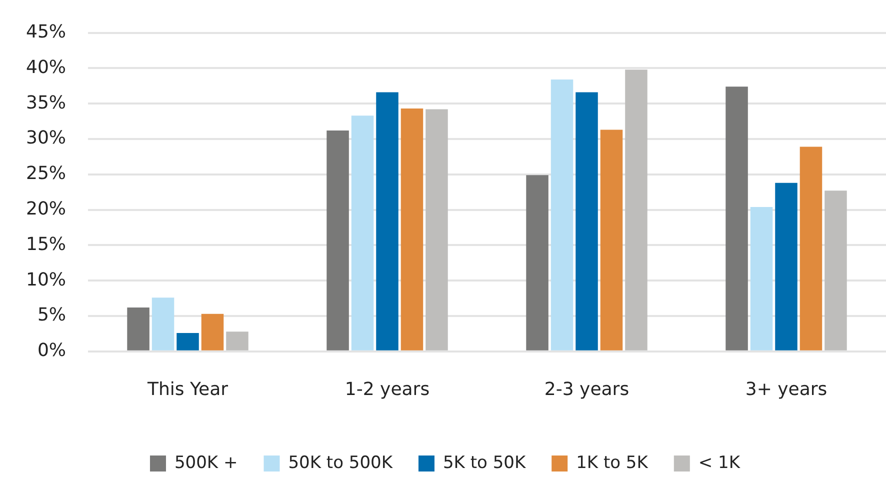 The height and width of the screenshot is (486, 886). Describe the element at coordinates (46, 138) in the screenshot. I see `y-tick-label: 30%` at that location.